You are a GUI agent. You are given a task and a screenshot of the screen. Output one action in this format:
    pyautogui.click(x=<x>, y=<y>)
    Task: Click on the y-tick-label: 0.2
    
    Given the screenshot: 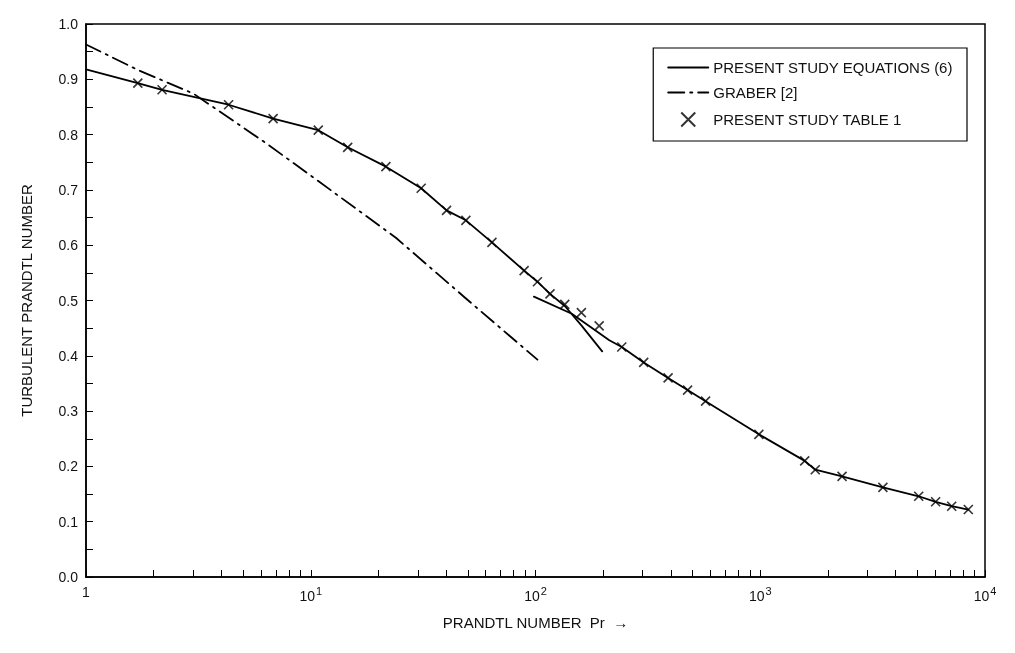 What is the action you would take?
    pyautogui.click(x=68, y=466)
    